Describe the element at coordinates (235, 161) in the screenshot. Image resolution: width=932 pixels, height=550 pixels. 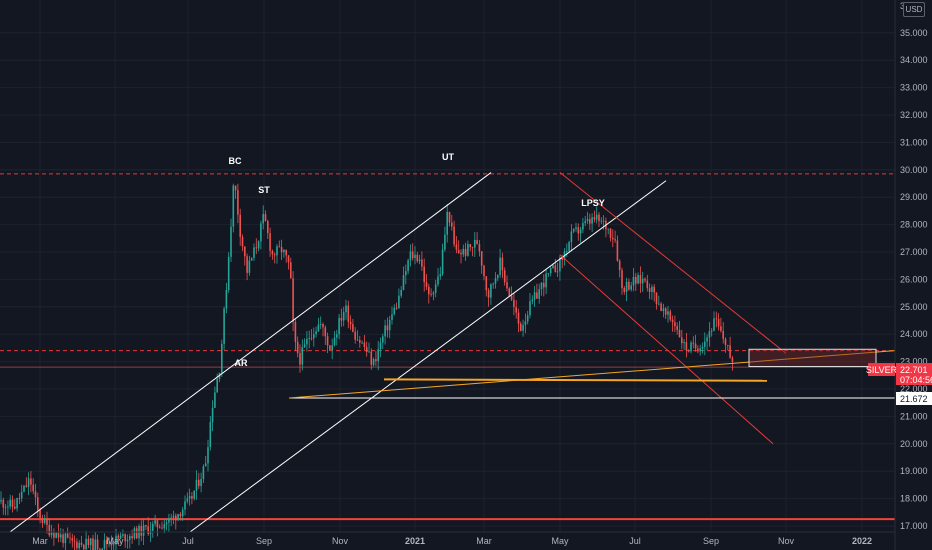
I see `wyckoff-label: BC` at that location.